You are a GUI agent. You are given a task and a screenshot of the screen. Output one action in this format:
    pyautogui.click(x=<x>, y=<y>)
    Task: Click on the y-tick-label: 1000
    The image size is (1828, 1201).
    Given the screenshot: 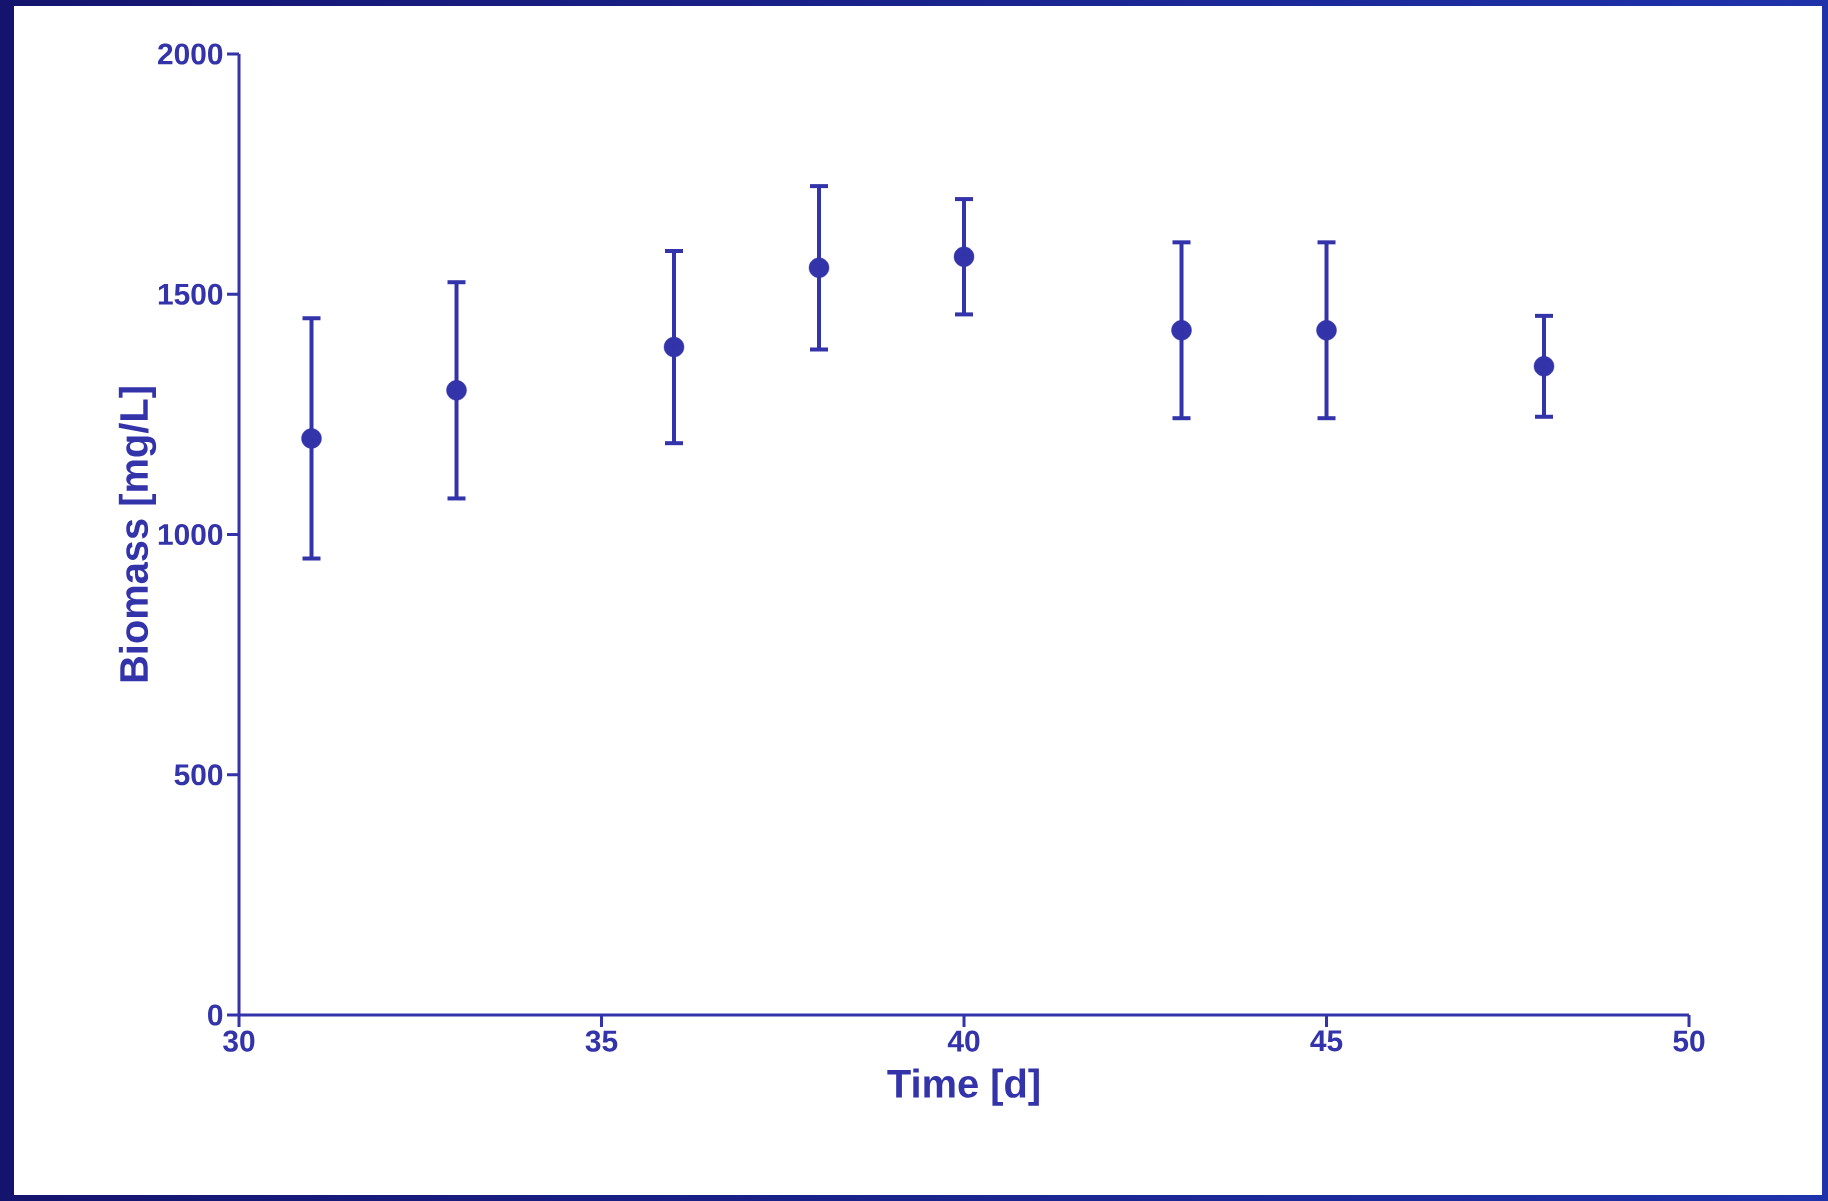 What is the action you would take?
    pyautogui.click(x=190, y=534)
    